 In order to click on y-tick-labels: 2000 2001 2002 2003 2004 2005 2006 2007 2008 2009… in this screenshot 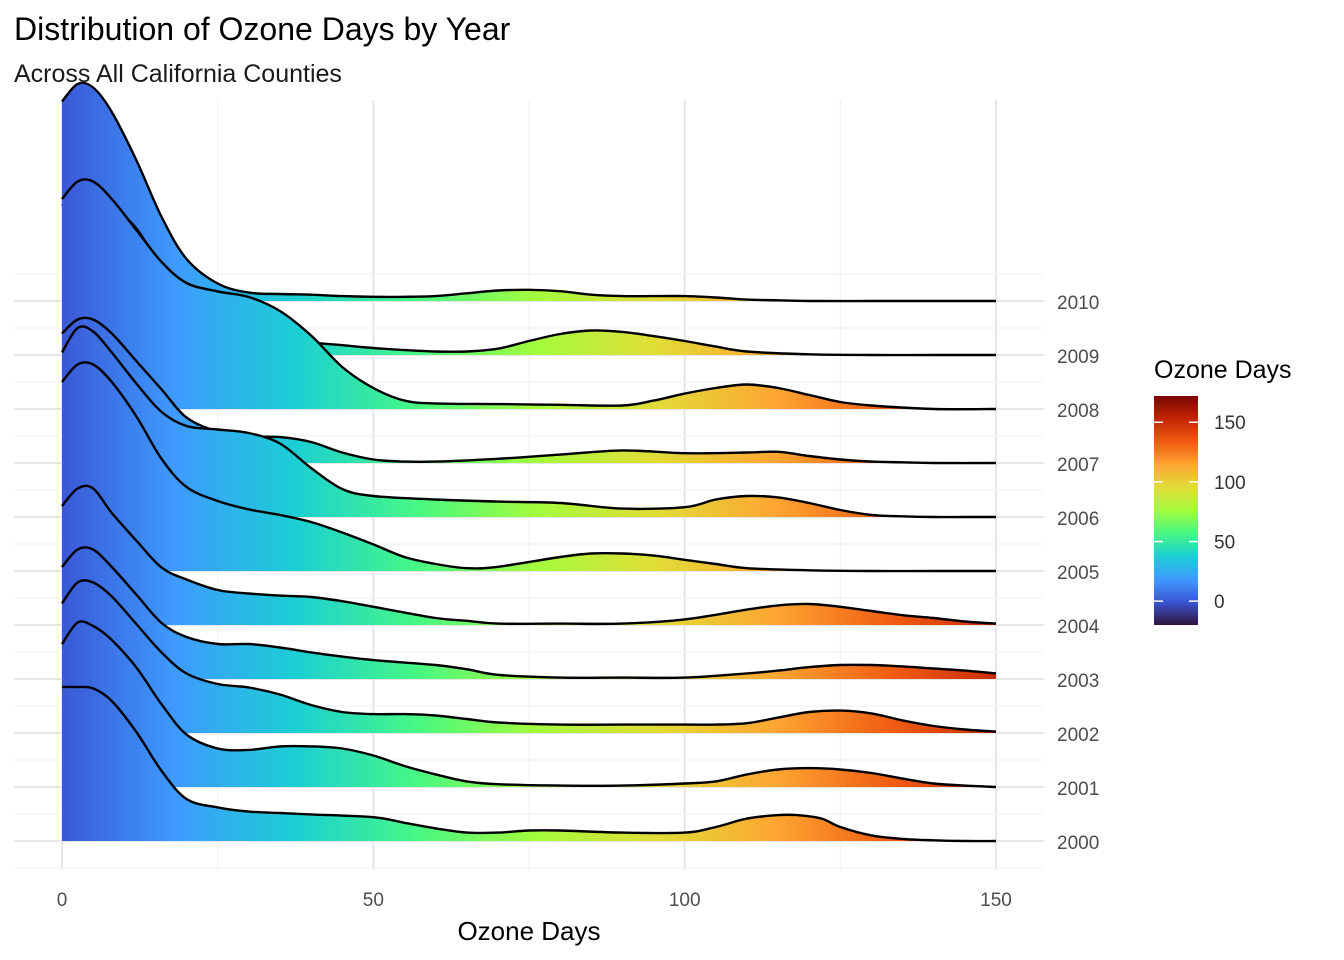, I will do `click(1078, 573)`.